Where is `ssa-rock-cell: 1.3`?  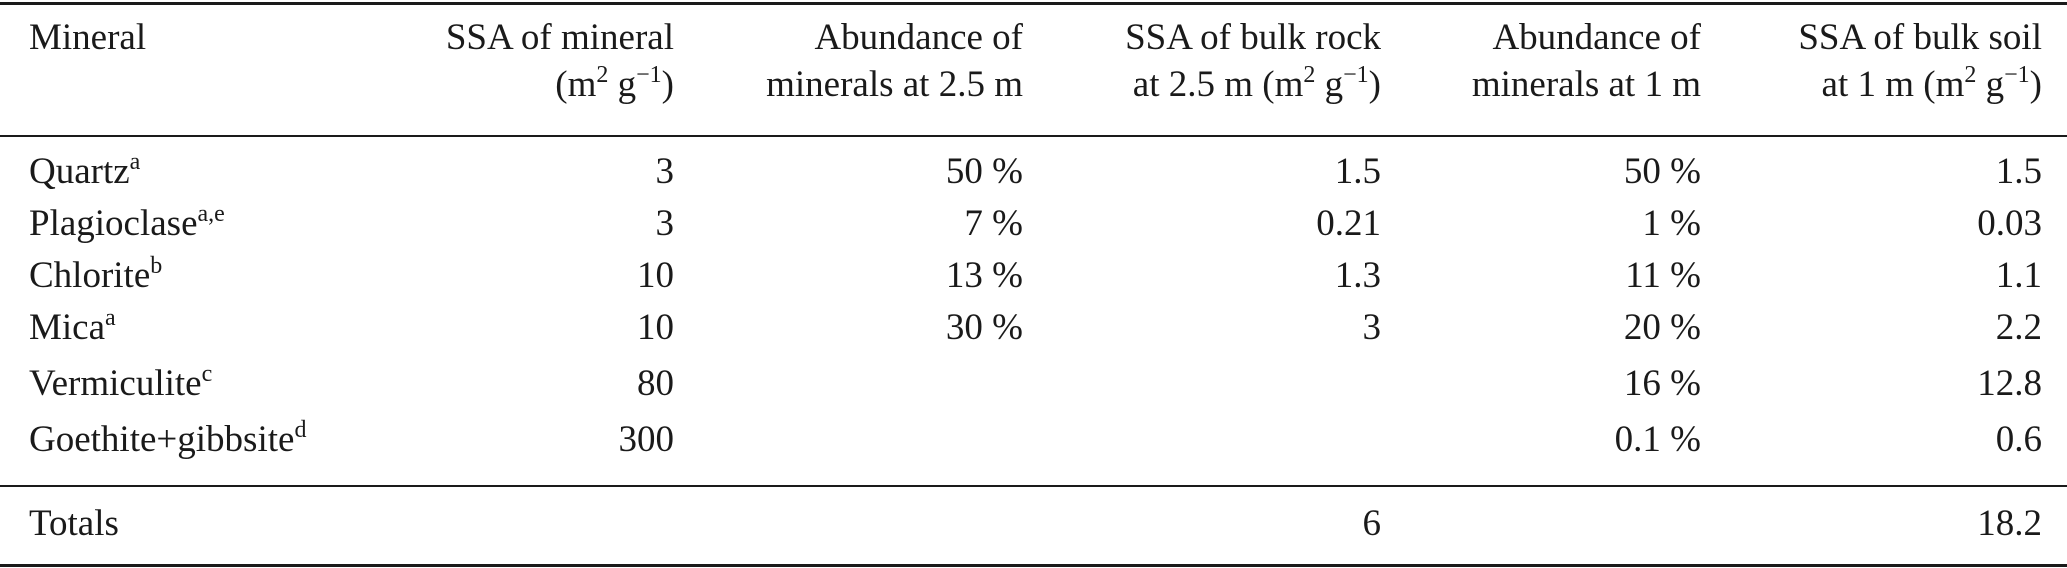 ssa-rock-cell: 1.3 is located at coordinates (1357, 275).